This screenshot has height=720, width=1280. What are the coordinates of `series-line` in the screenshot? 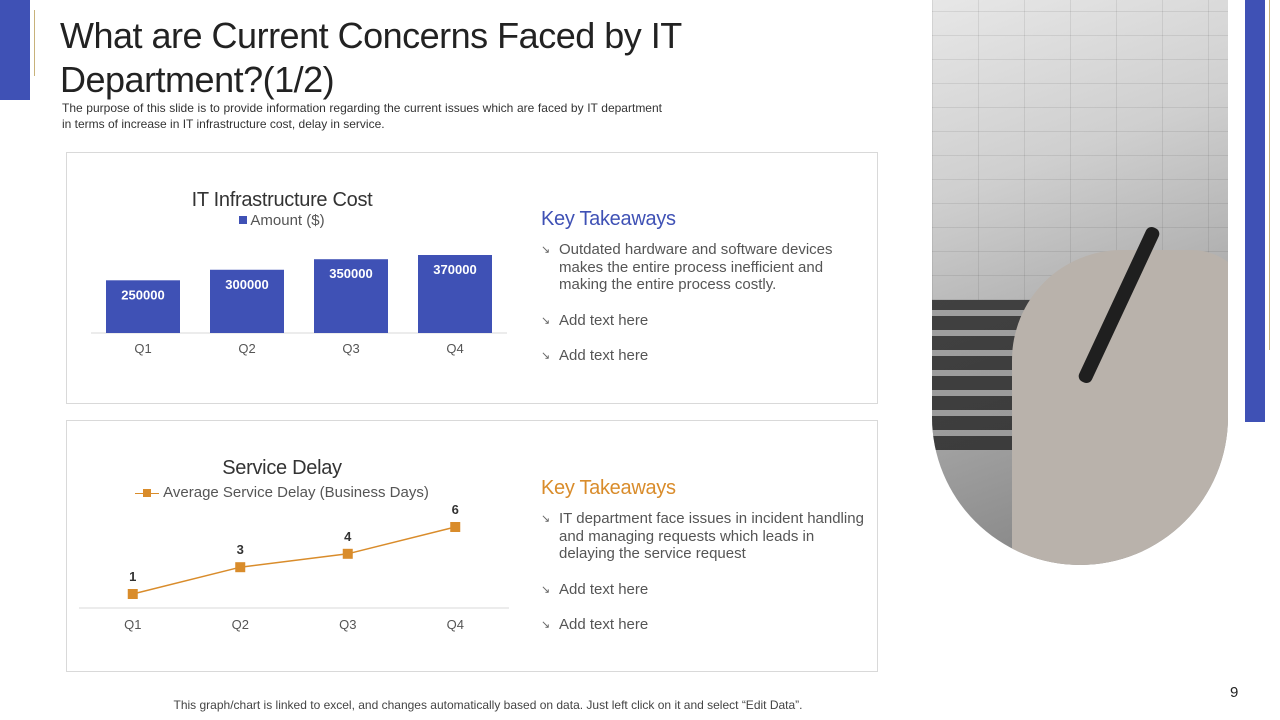 It's located at (294, 560).